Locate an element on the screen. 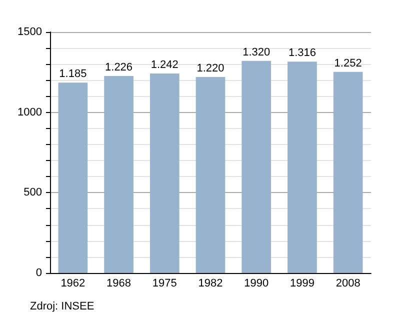  y-tick-label: 1000 is located at coordinates (30, 112).